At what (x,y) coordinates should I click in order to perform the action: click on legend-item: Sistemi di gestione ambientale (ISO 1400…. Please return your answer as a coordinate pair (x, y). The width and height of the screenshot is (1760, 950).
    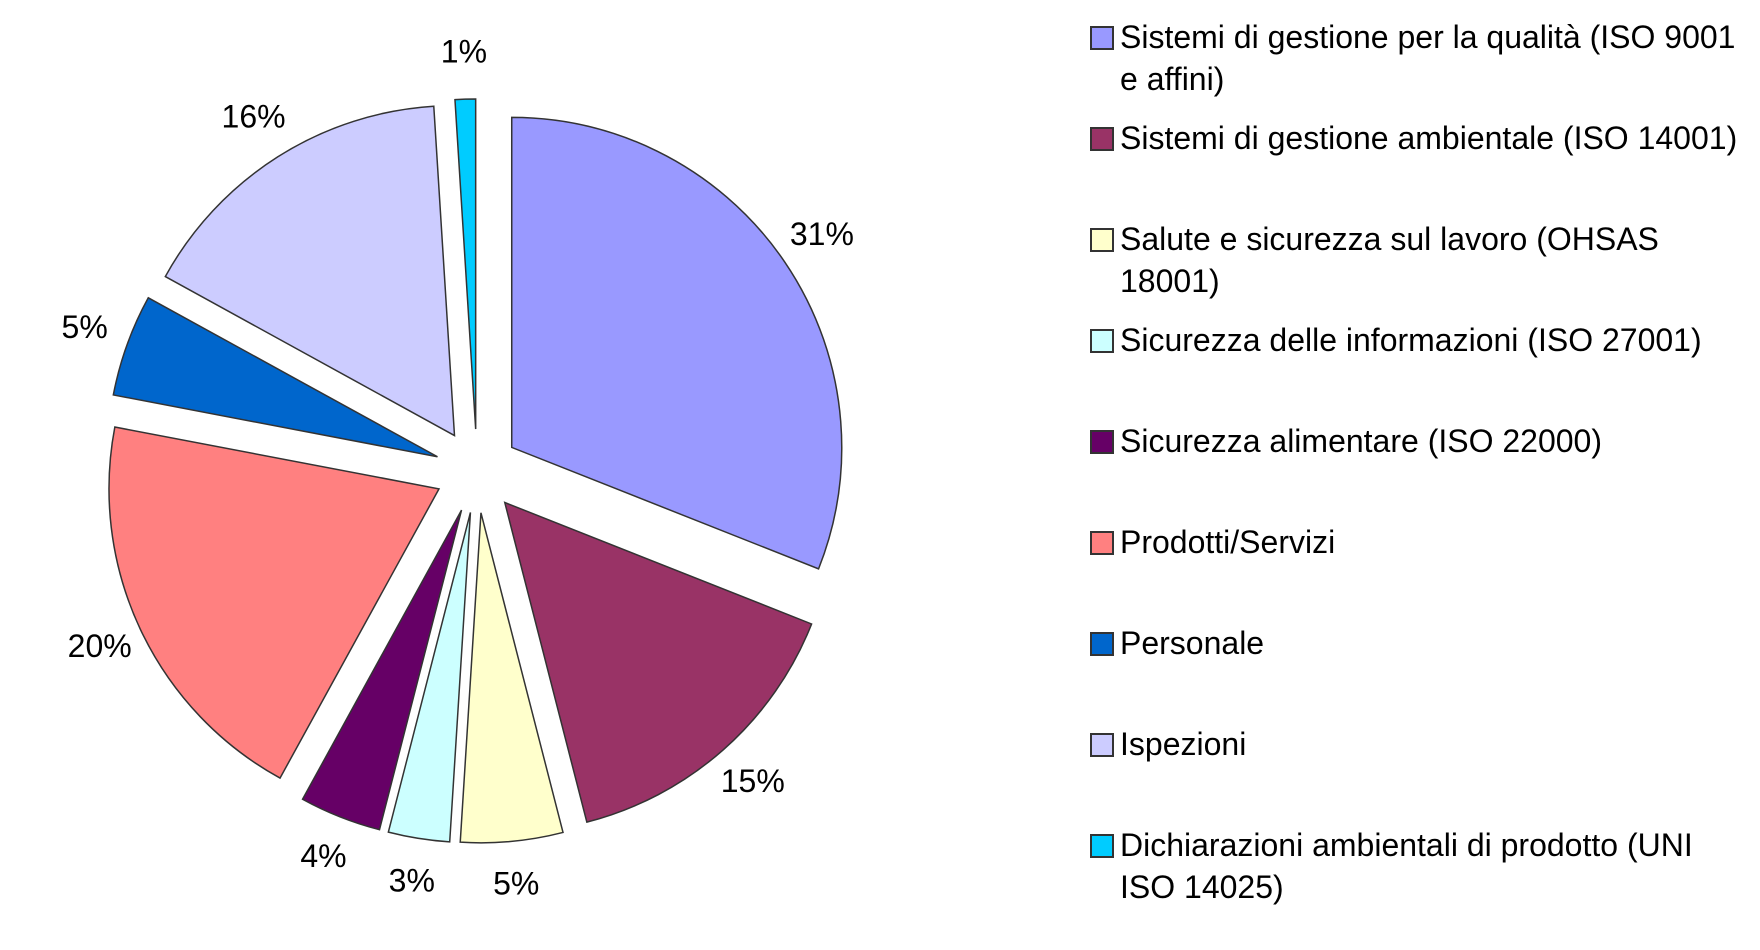
    Looking at the image, I should click on (1420, 138).